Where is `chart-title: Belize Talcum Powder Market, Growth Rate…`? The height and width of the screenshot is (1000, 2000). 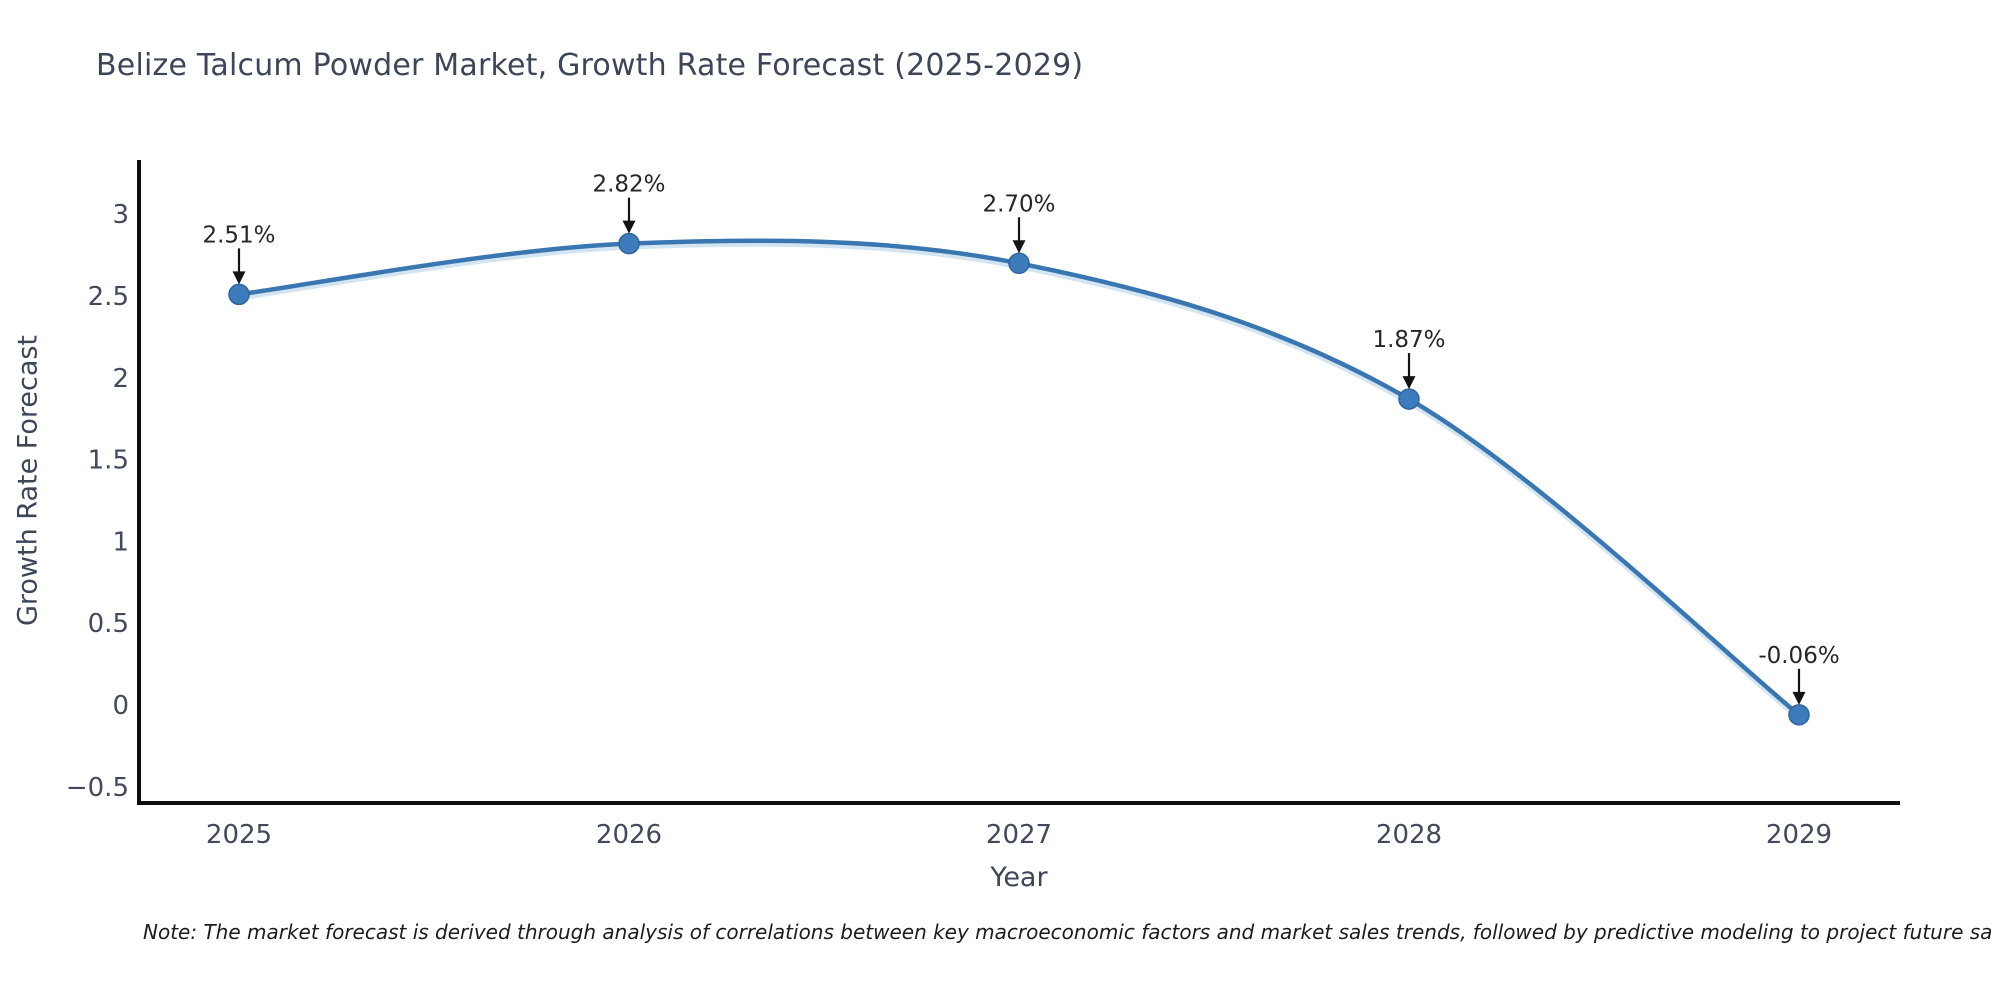 chart-title: Belize Talcum Powder Market, Growth Rate… is located at coordinates (590, 65).